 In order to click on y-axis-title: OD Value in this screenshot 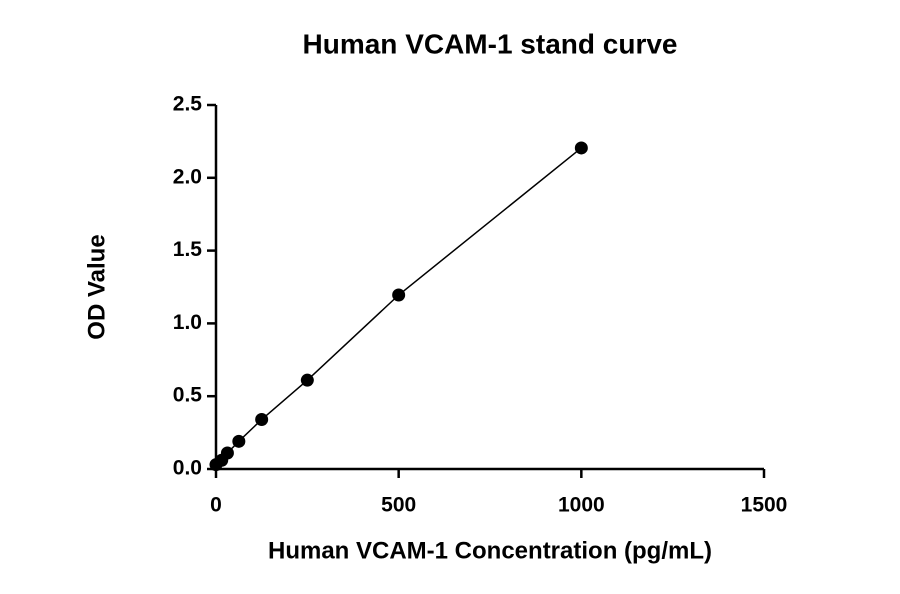, I will do `click(96, 286)`.